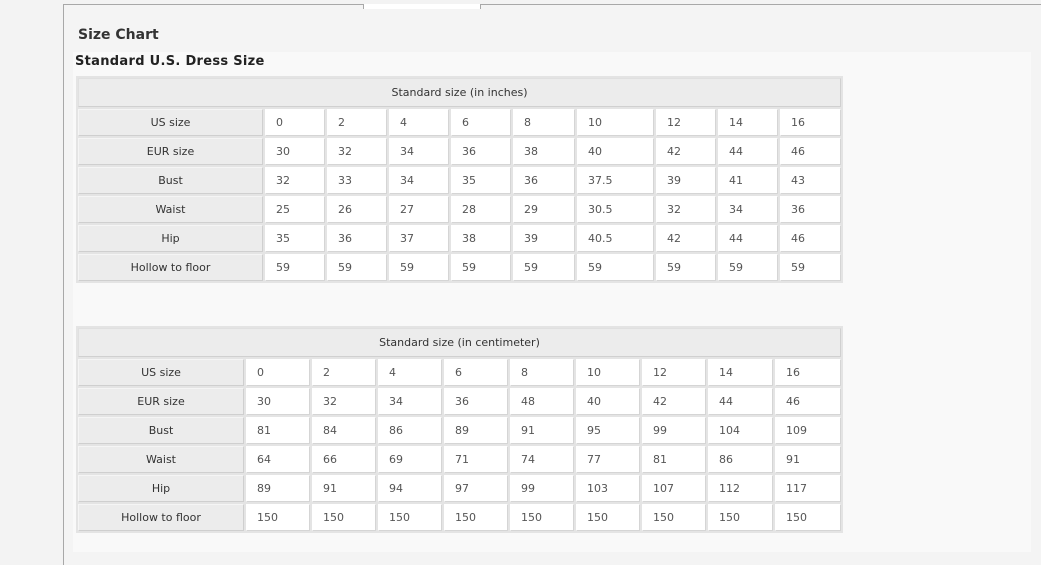  Describe the element at coordinates (544, 151) in the screenshot. I see `table-cell: 38` at that location.